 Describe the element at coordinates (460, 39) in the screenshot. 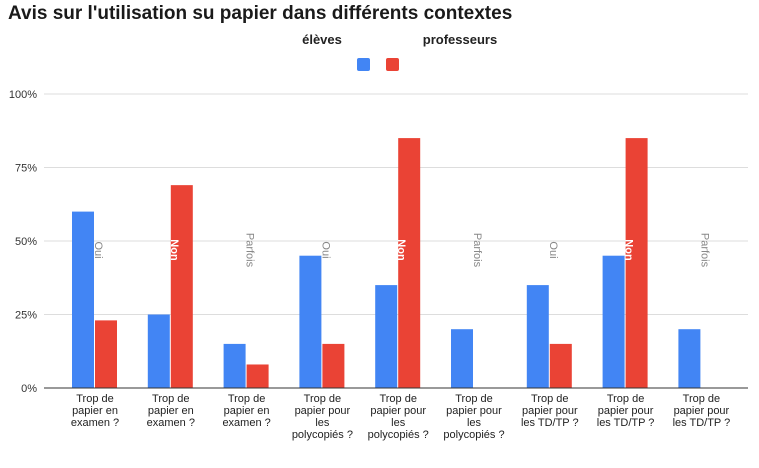

I see `legend-label-professeurs: professeurs` at that location.